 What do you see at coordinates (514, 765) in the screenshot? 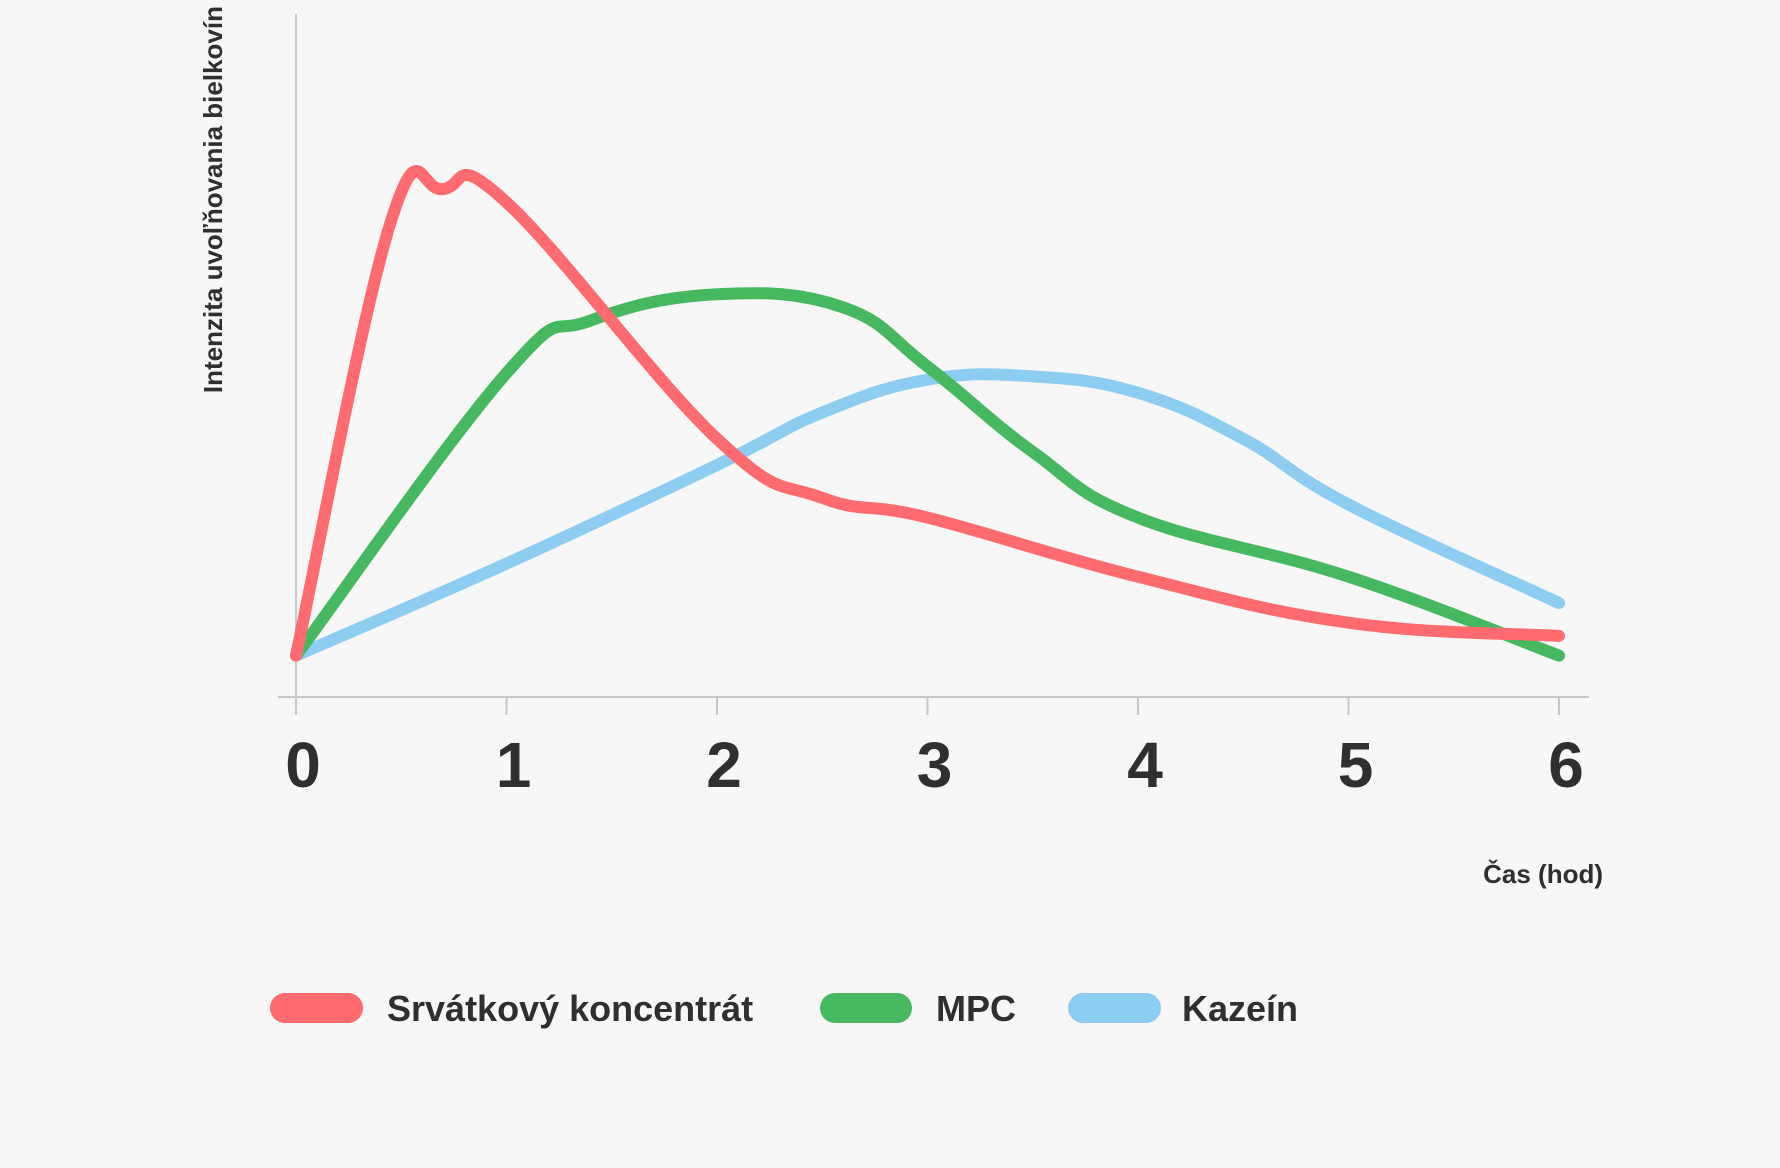
I see `x-tick-label: 1` at bounding box center [514, 765].